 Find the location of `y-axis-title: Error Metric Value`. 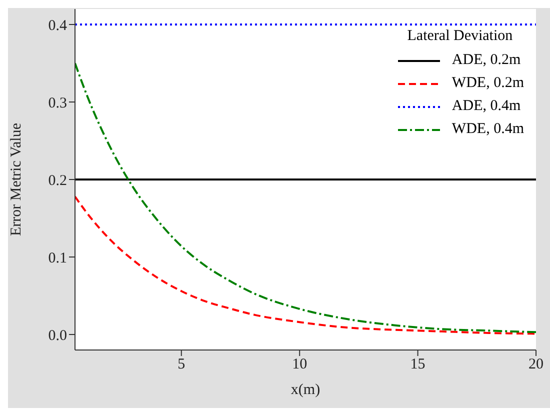

y-axis-title: Error Metric Value is located at coordinates (16, 179).